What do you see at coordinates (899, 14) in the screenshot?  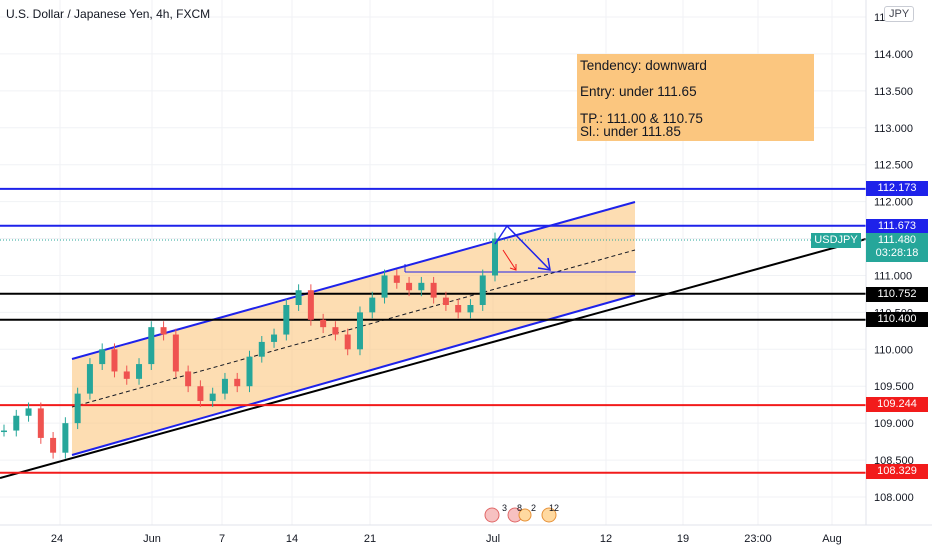 I see `currency-button: JPY` at bounding box center [899, 14].